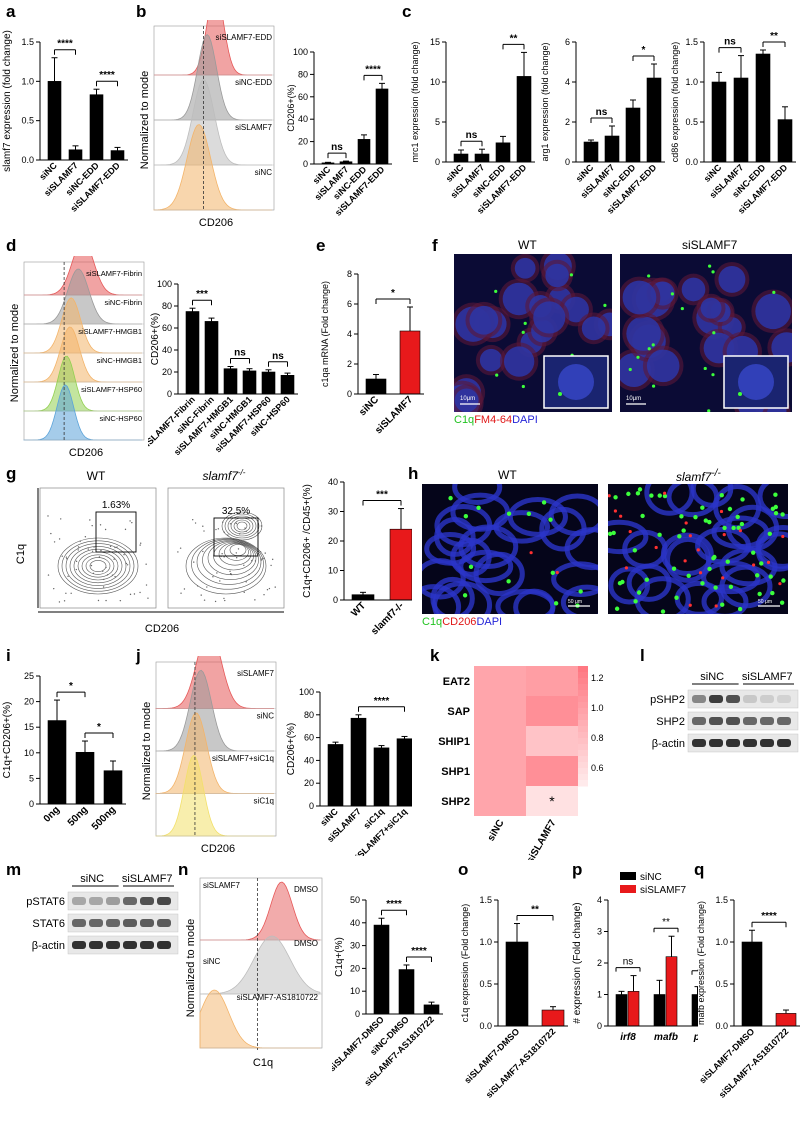 Image resolution: width=800 pixels, height=1141 pixels. Describe the element at coordinates (349, 274) in the screenshot. I see `y-tick-label: 8` at that location.